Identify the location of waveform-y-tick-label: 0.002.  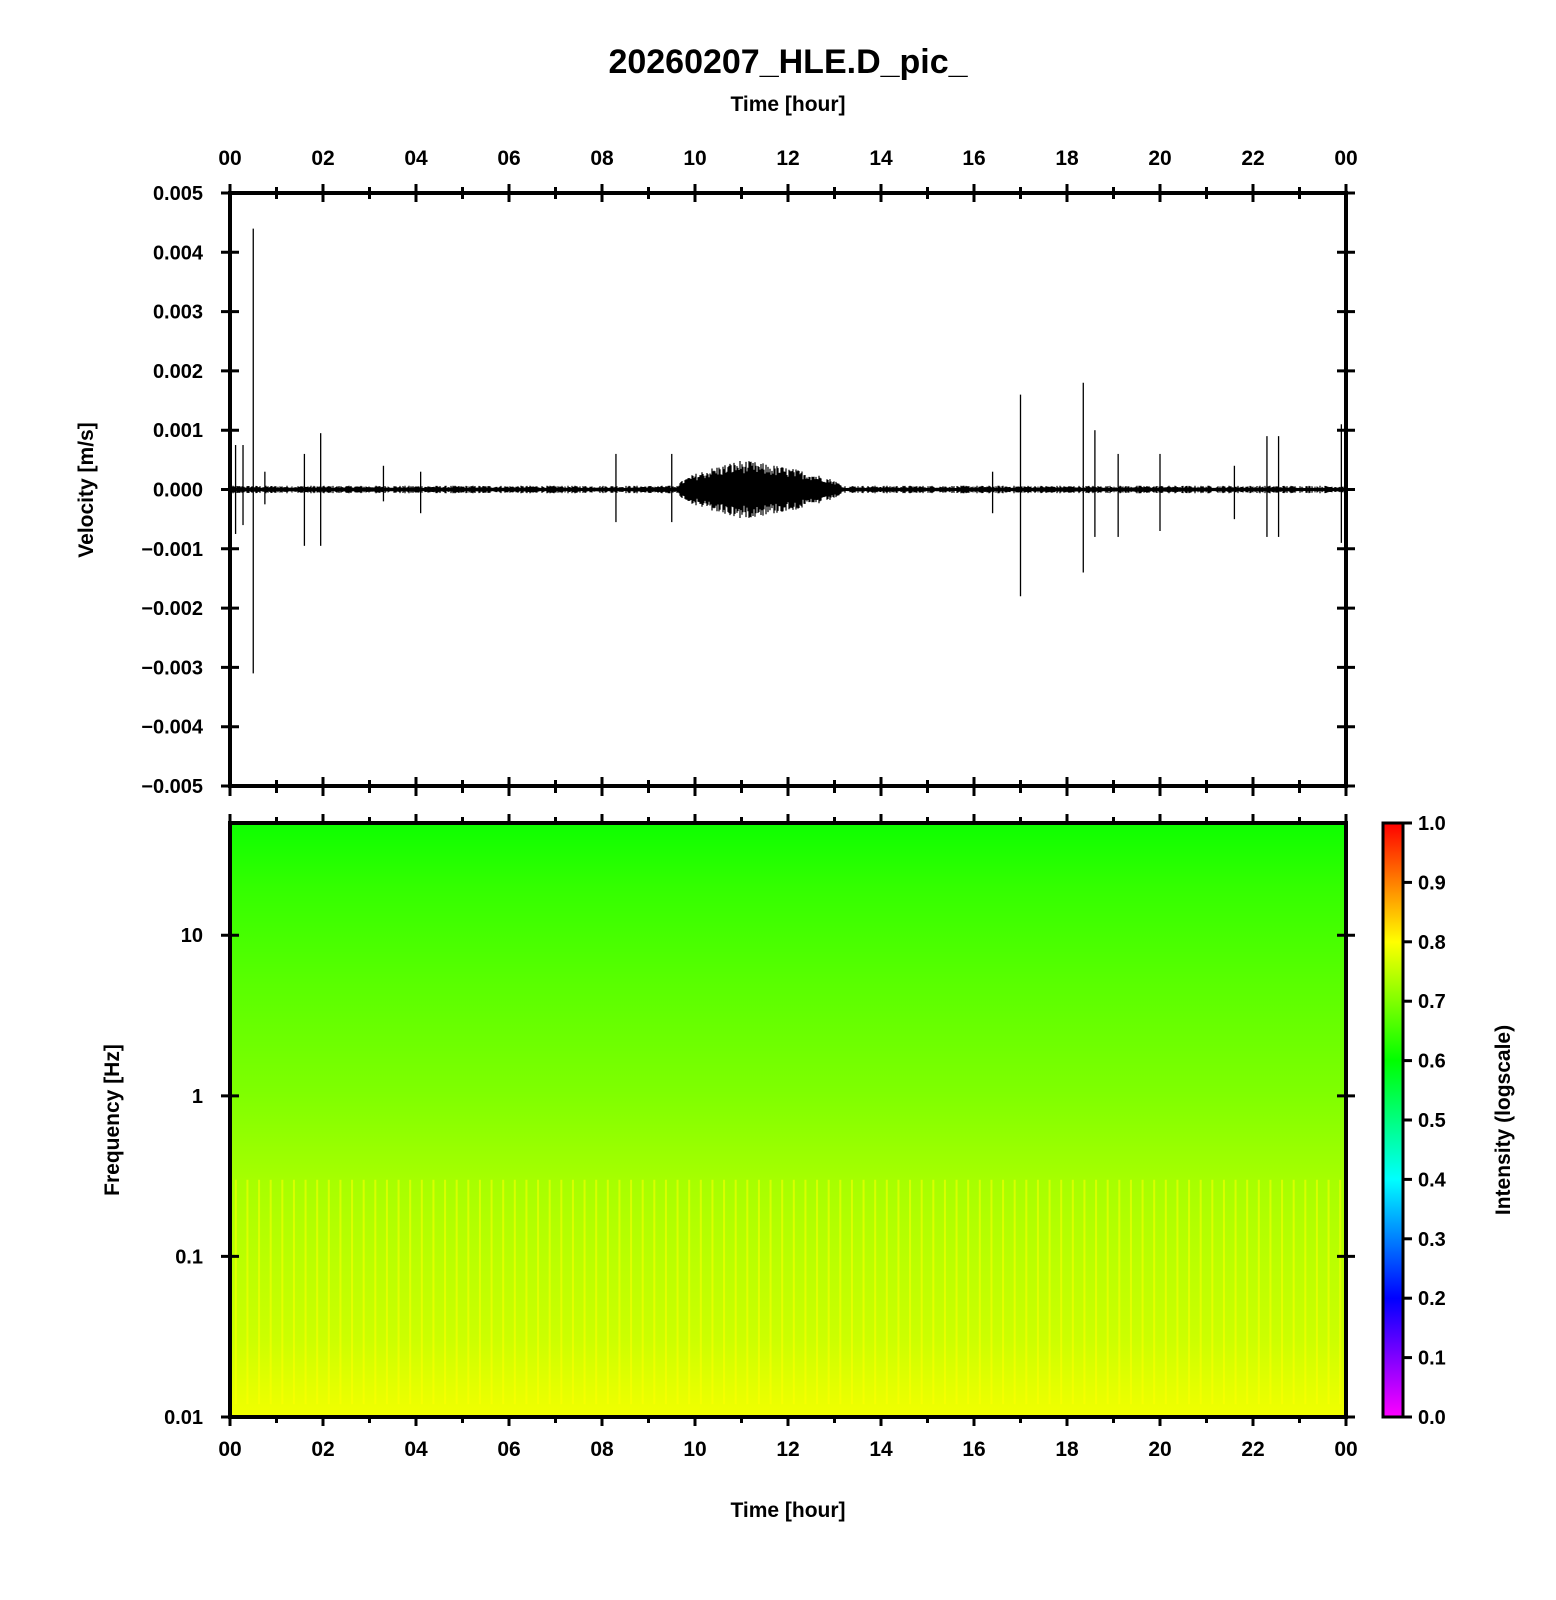
(178, 372).